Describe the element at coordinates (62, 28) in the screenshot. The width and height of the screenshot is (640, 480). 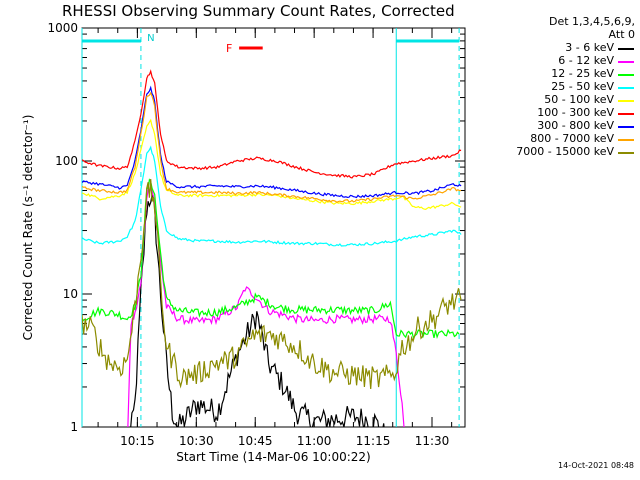
I see `y-tick-label: 1000` at that location.